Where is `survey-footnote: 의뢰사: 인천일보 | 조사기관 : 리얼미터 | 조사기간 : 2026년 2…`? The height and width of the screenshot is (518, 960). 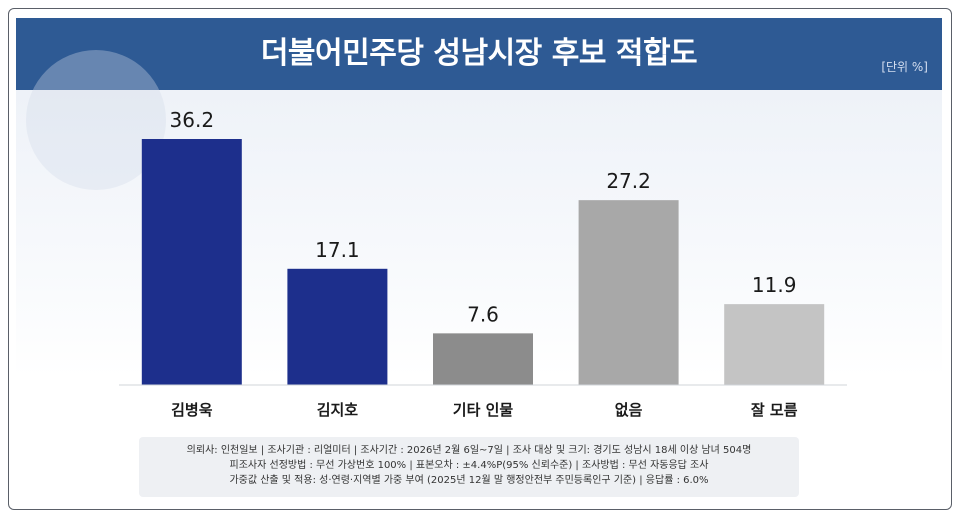 survey-footnote: 의뢰사: 인천일보 | 조사기관 : 리얼미터 | 조사기간 : 2026년 2… is located at coordinates (469, 467).